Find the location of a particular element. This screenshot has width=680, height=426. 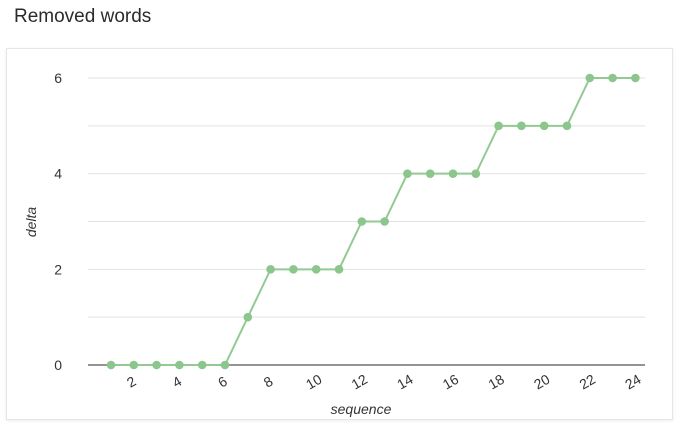

chart-title: Removed words is located at coordinates (83, 16).